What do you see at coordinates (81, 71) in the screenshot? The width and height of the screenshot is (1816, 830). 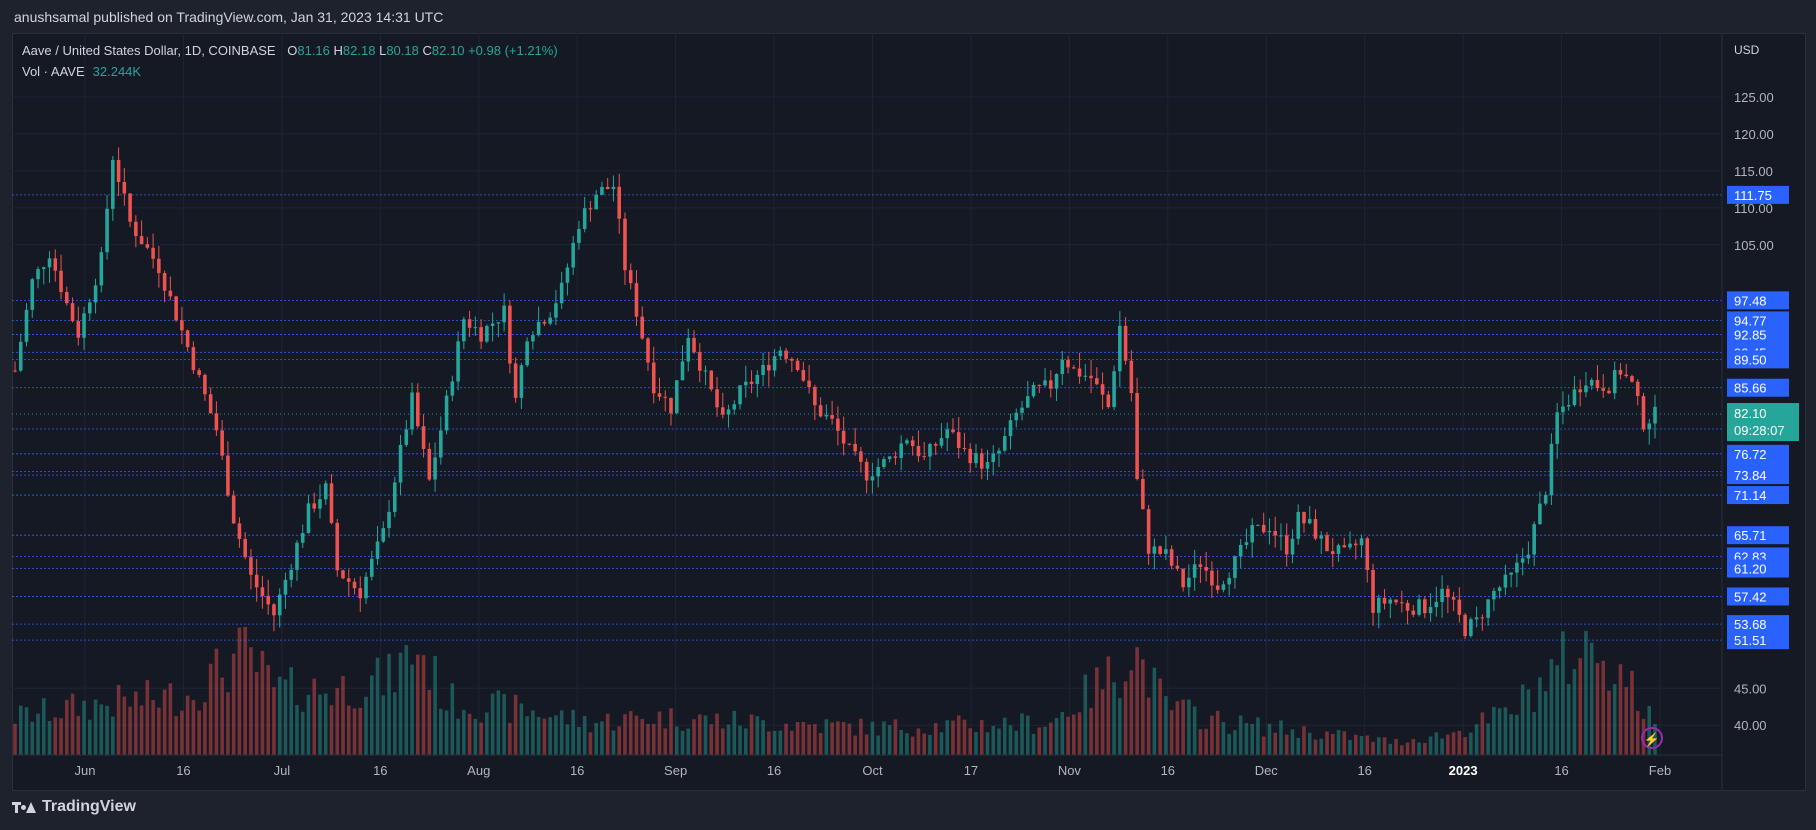 I see `volume-legend: Vol · AAVE 32.244K` at bounding box center [81, 71].